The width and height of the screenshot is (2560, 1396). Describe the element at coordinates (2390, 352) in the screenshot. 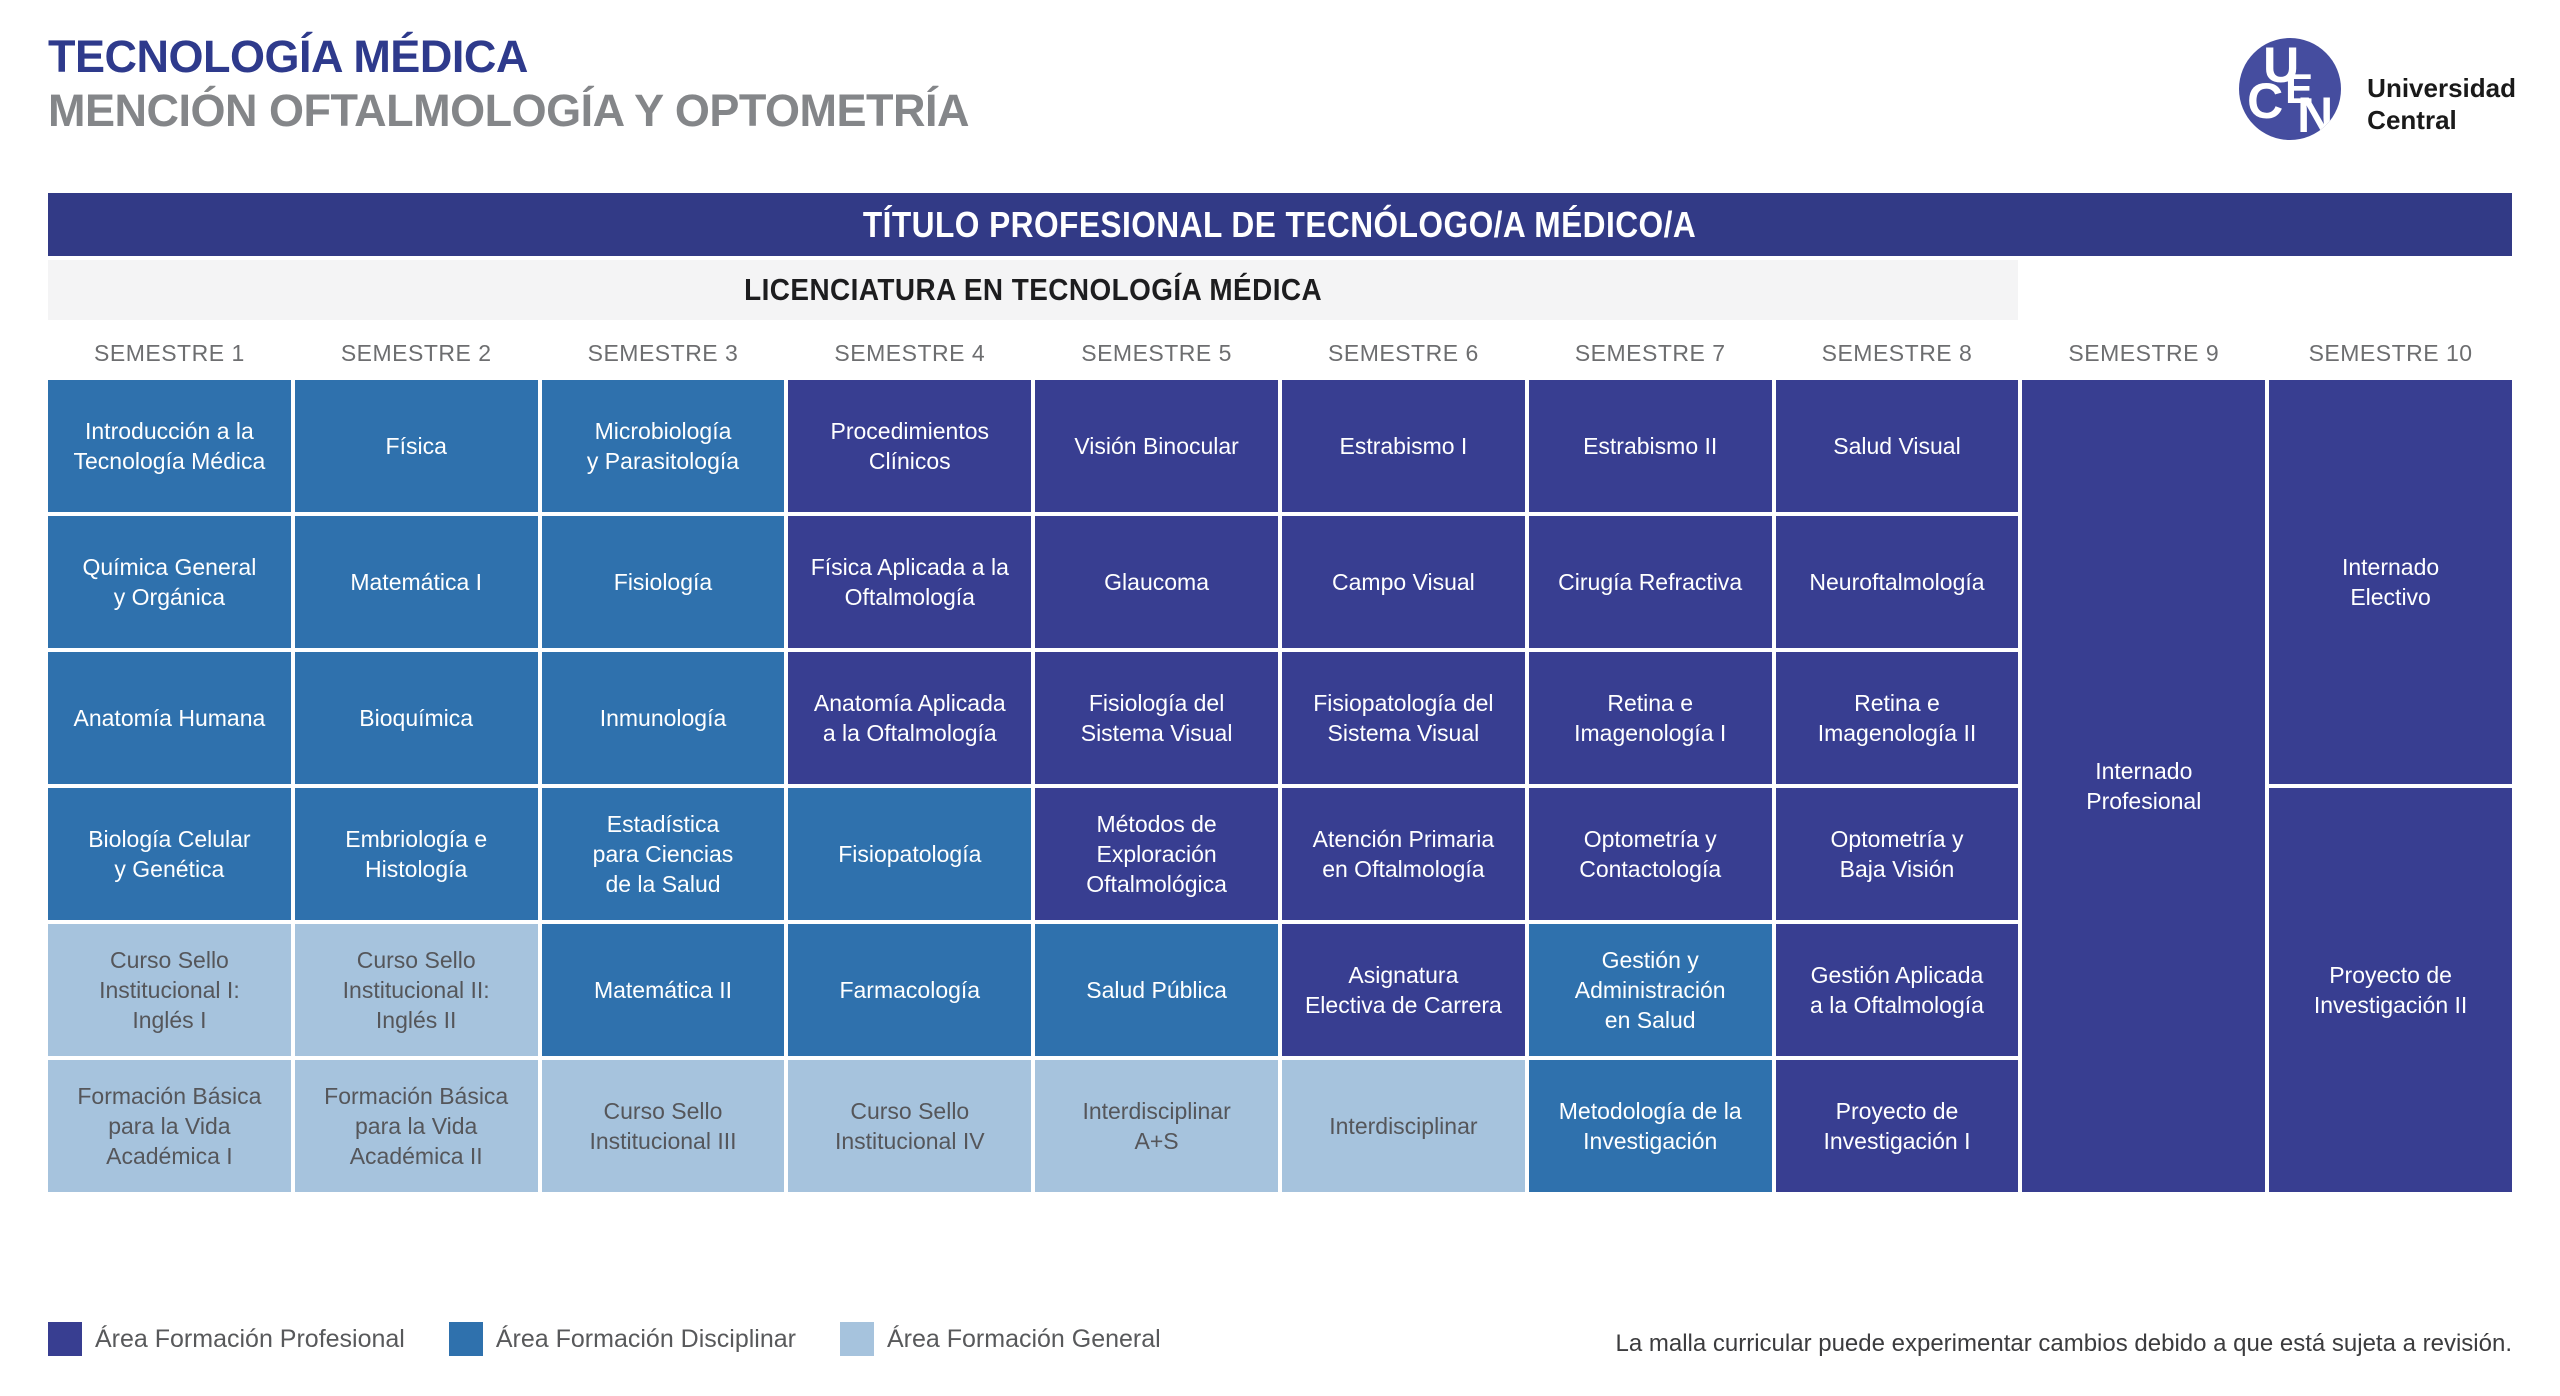

I see `semester-header-10: SEMESTRE 10` at that location.